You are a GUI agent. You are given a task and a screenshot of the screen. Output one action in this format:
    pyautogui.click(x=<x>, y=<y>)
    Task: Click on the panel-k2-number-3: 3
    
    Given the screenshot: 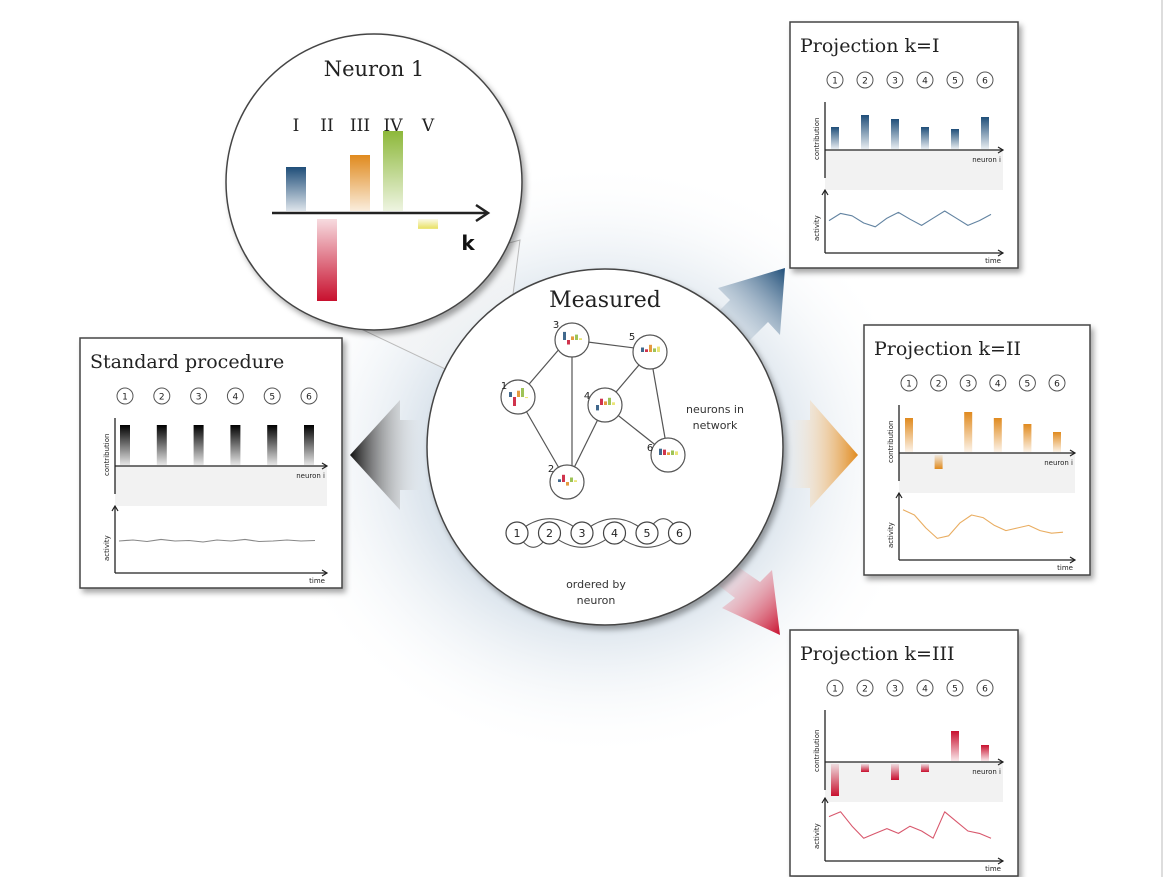 What is the action you would take?
    pyautogui.click(x=968, y=385)
    